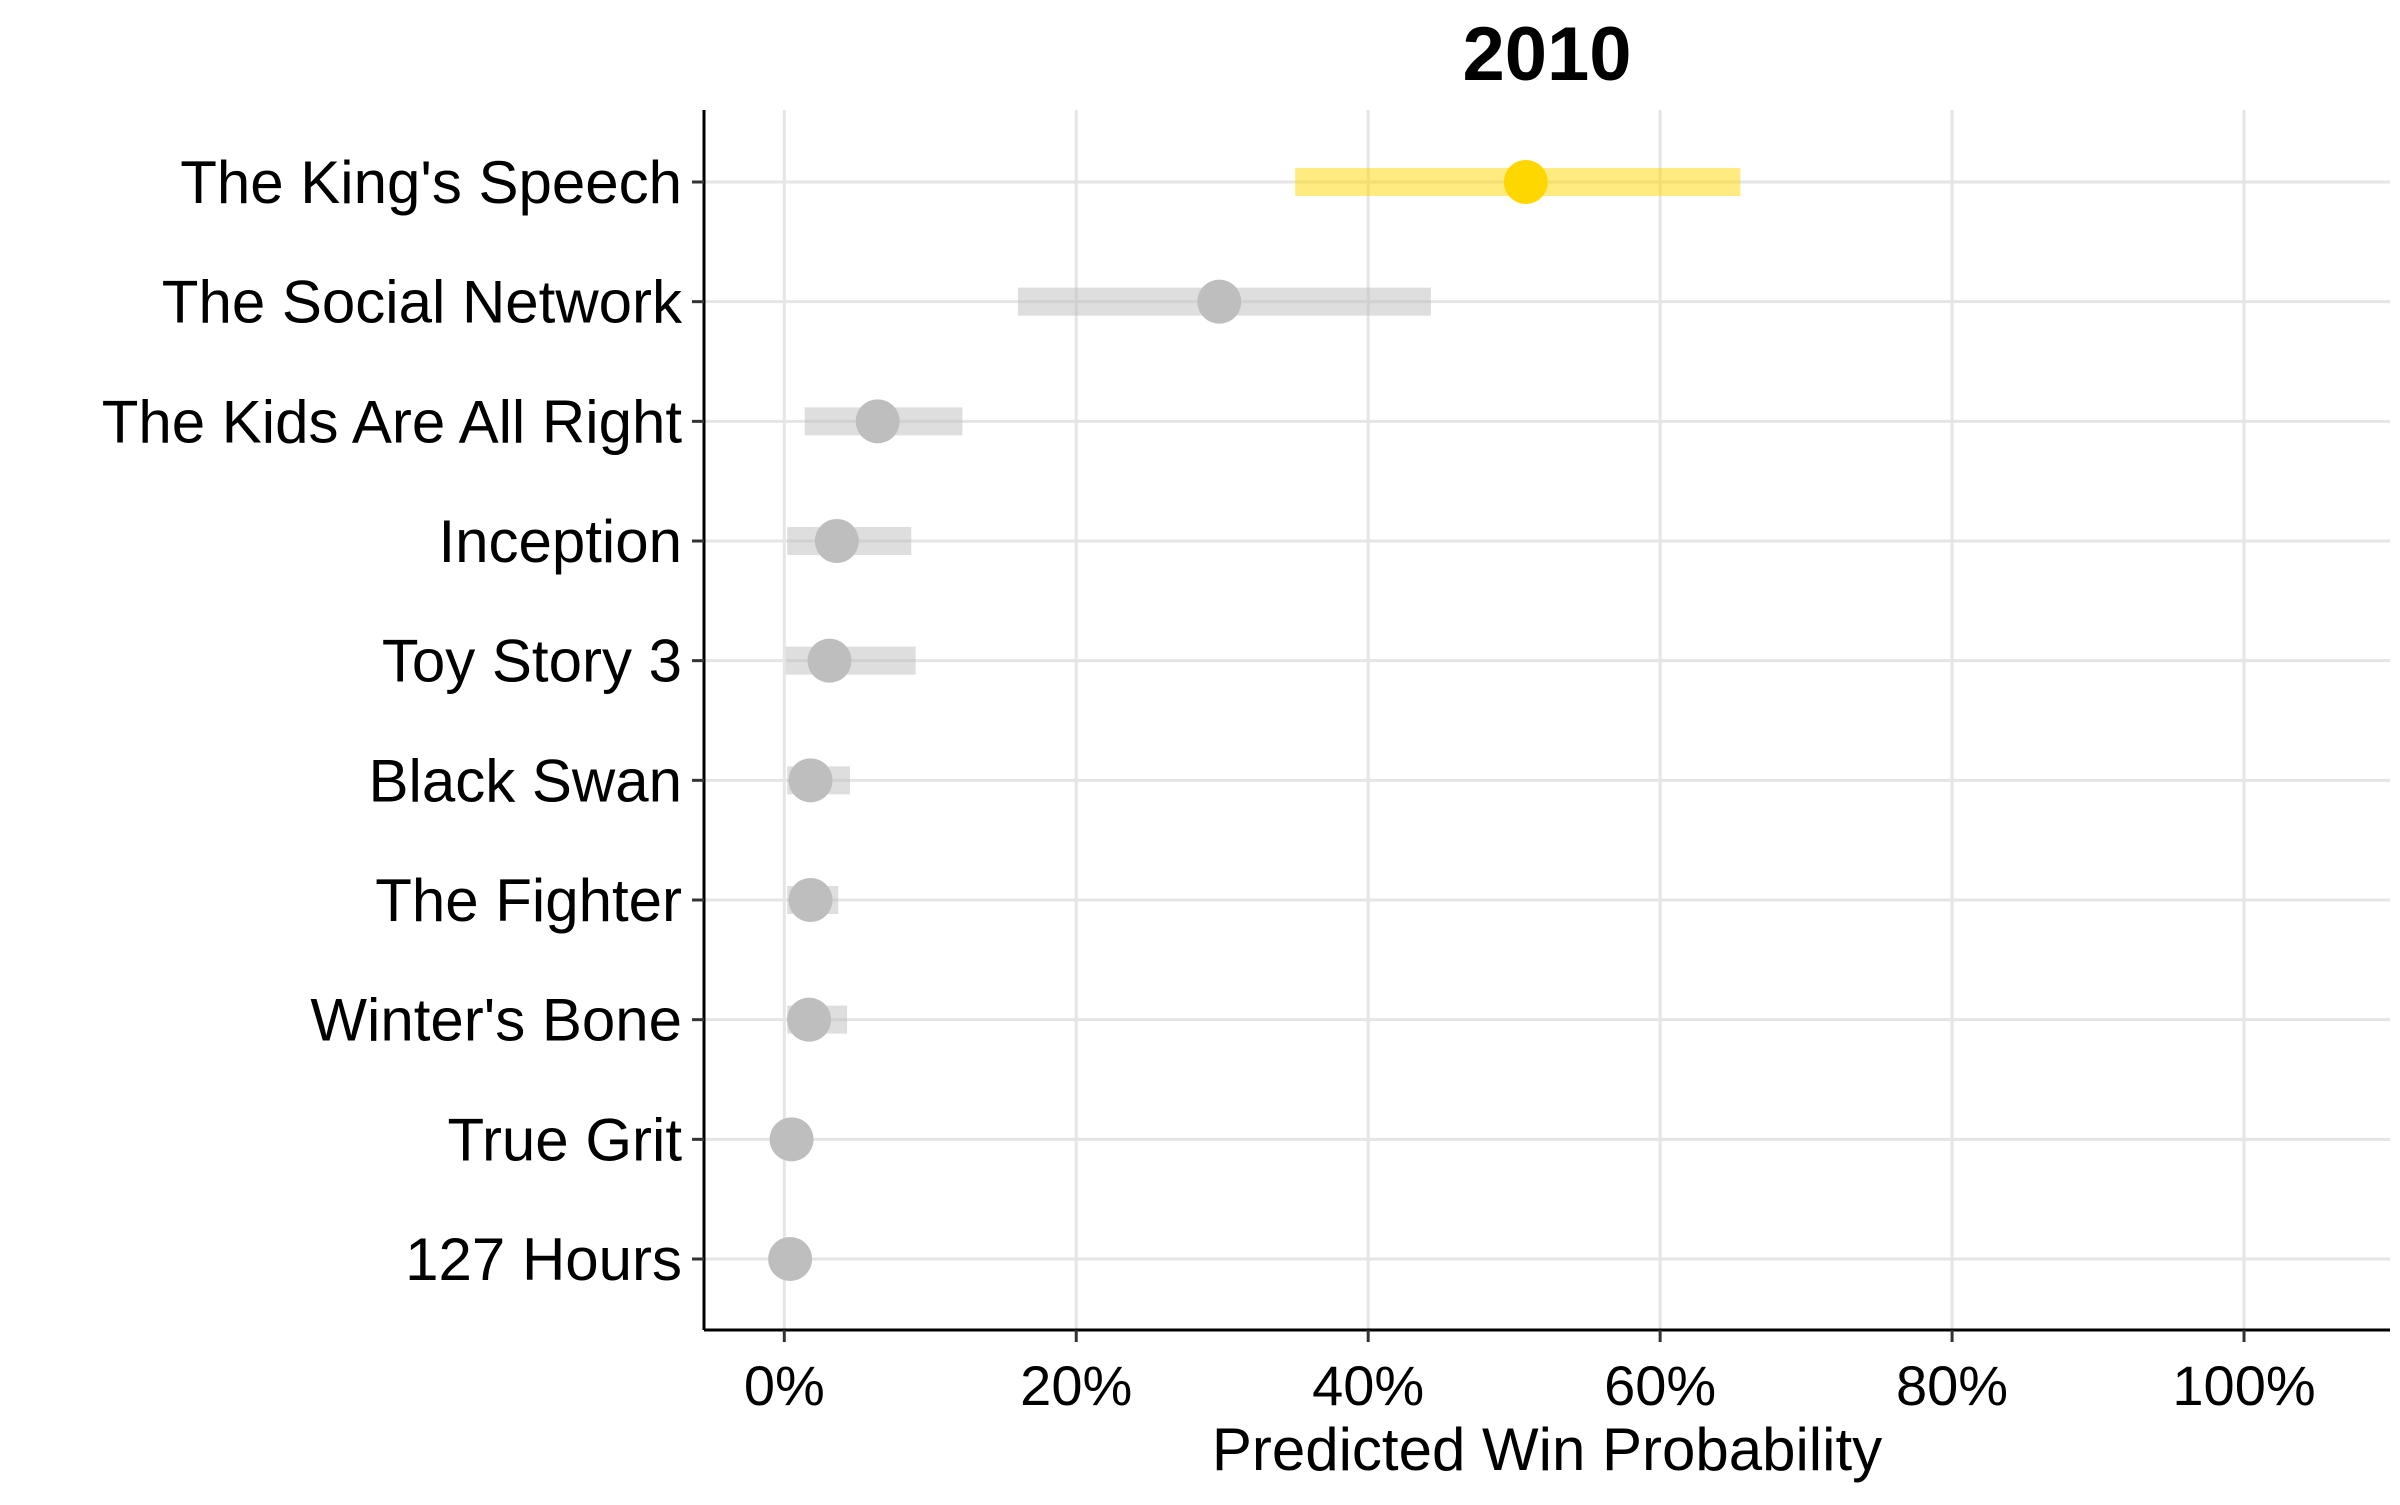 The image size is (2400, 1505). What do you see at coordinates (1660, 1385) in the screenshot?
I see `x-tick-label: 60%` at bounding box center [1660, 1385].